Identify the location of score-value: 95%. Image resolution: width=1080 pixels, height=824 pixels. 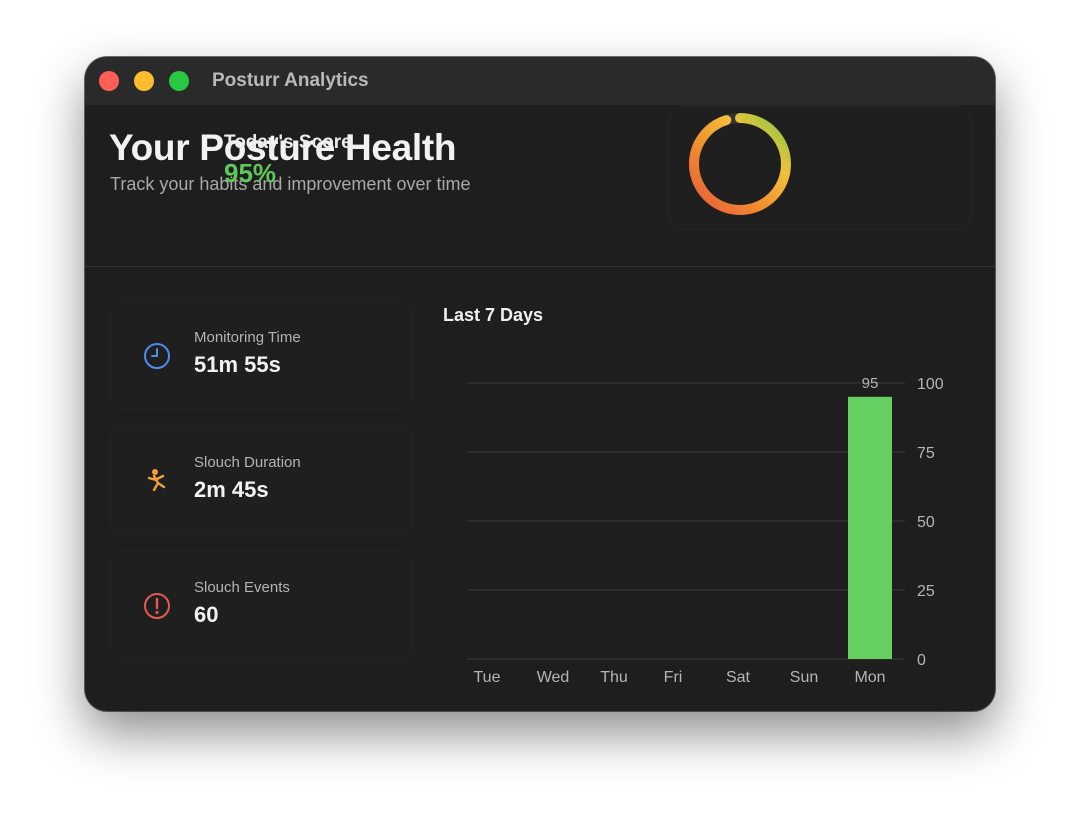
(250, 173).